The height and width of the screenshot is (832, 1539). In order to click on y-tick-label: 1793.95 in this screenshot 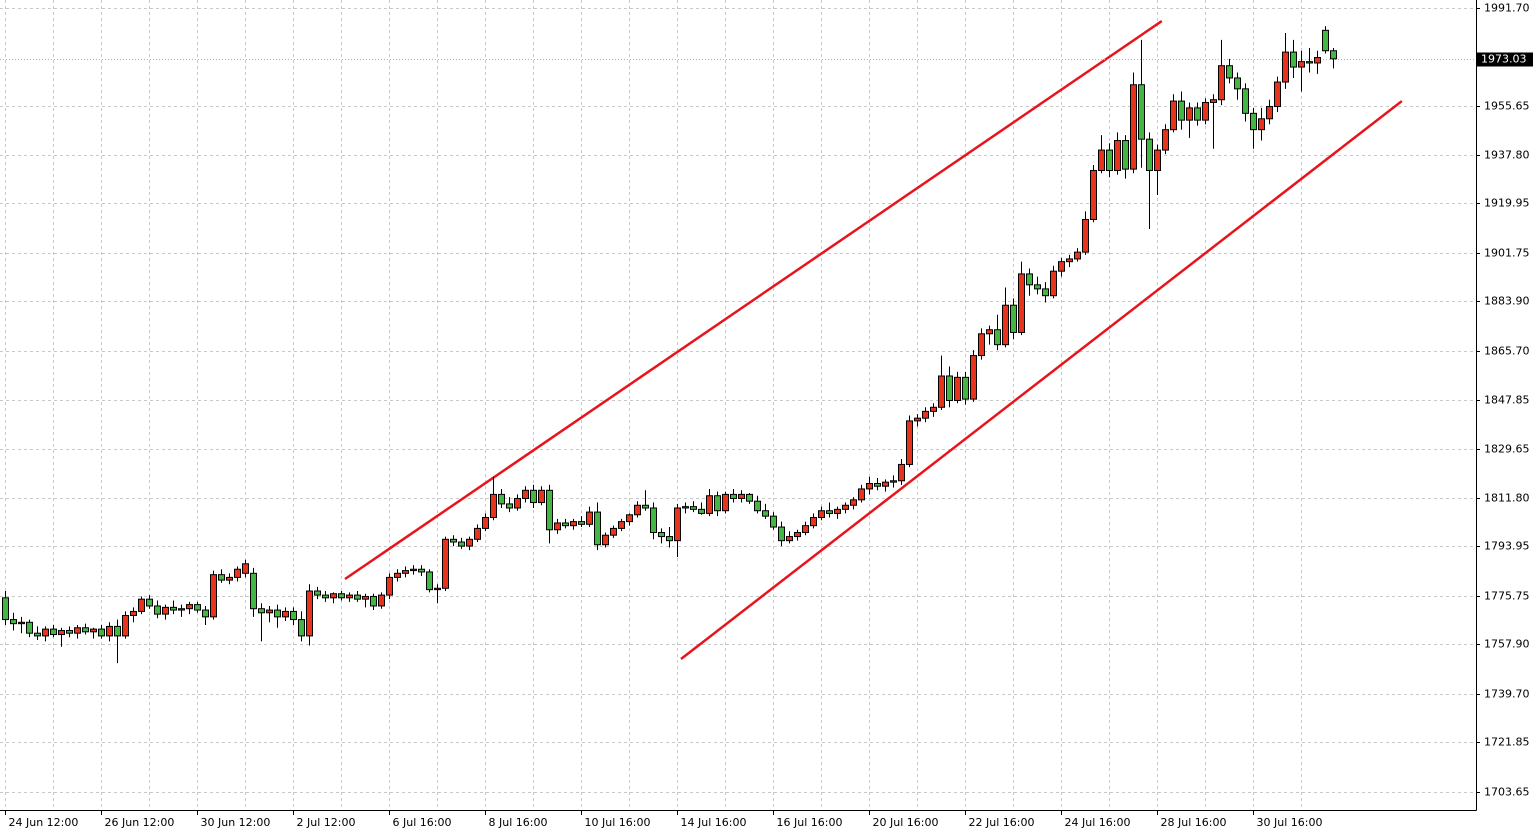, I will do `click(1507, 546)`.